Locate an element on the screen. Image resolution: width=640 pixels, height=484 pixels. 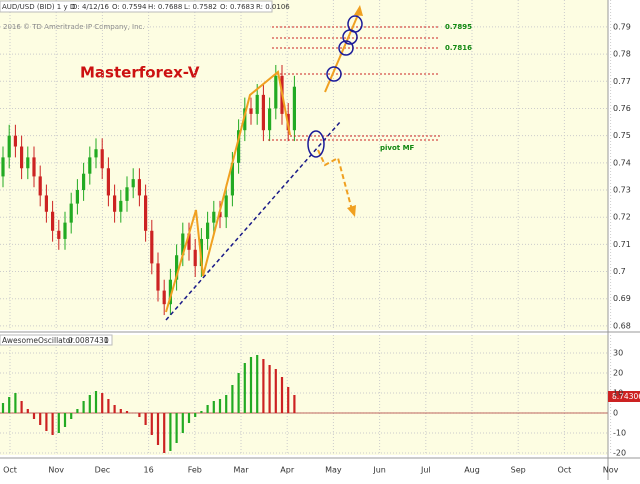
header-item: R: 0.0106 is located at coordinates (273, 7).